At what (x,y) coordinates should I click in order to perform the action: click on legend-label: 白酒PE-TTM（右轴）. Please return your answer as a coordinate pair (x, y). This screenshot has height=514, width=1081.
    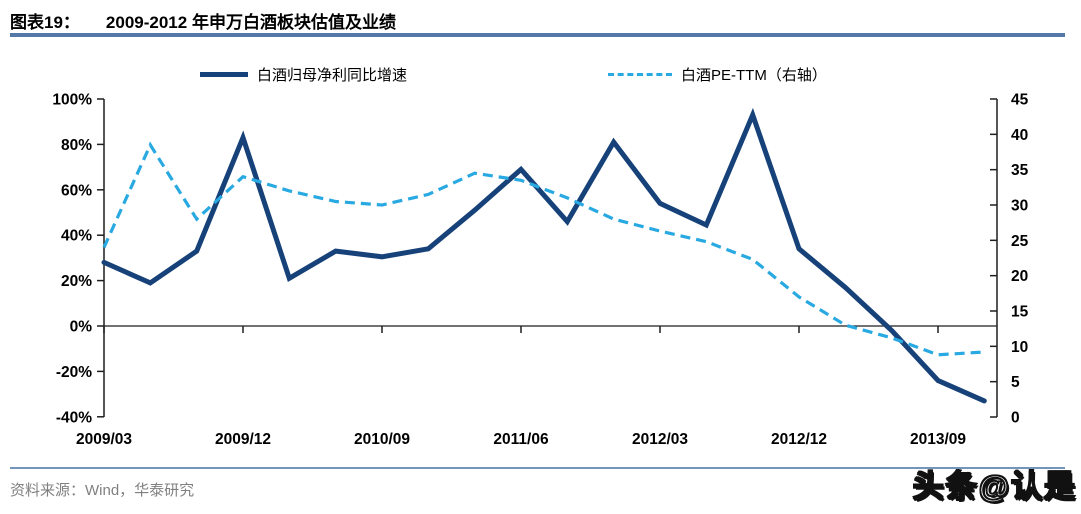
    Looking at the image, I should click on (754, 75).